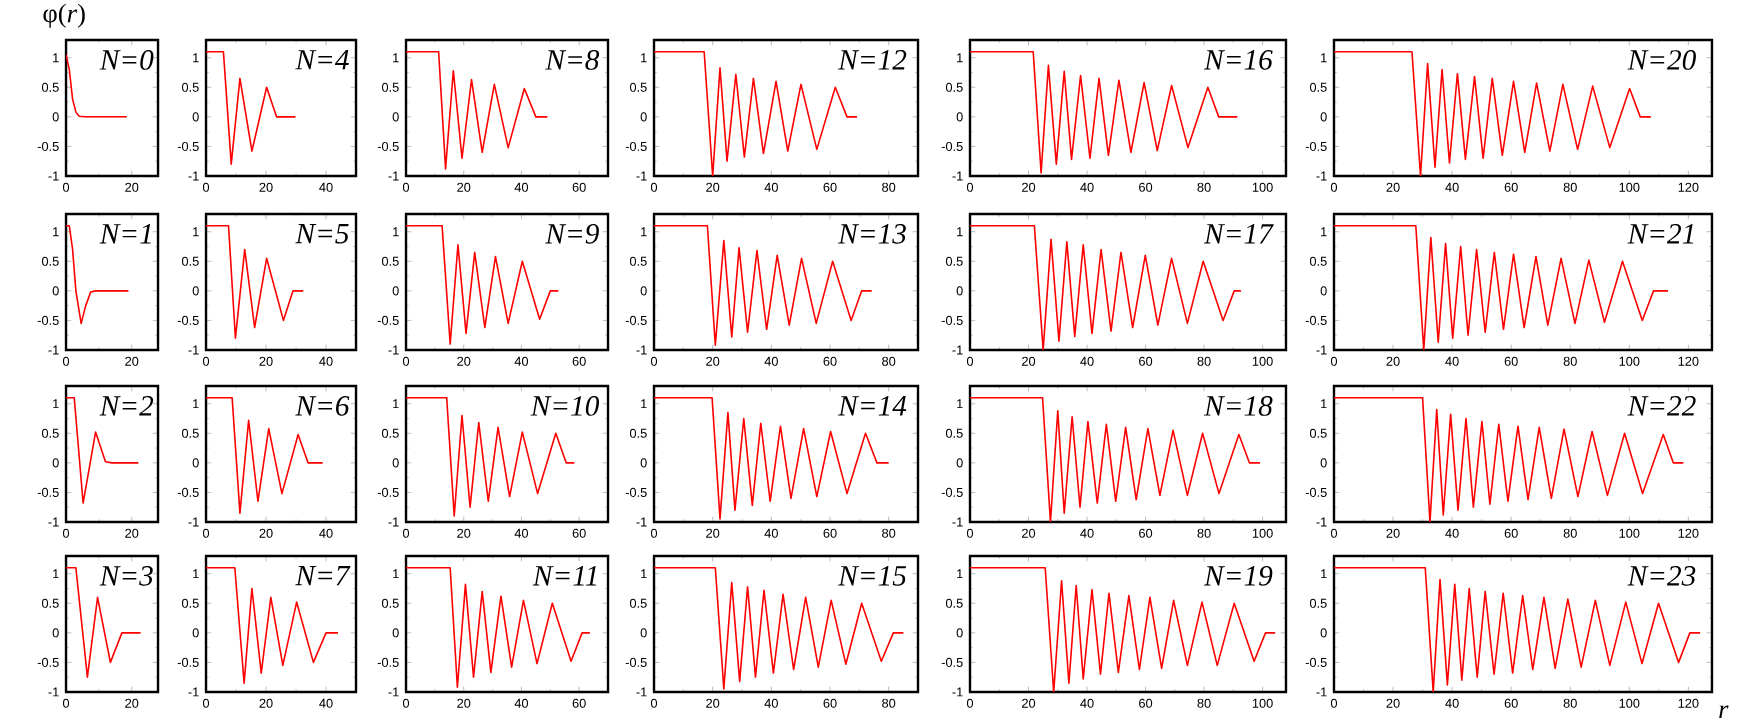 This screenshot has height=728, width=1744. I want to click on chart-title: N=12, so click(872, 60).